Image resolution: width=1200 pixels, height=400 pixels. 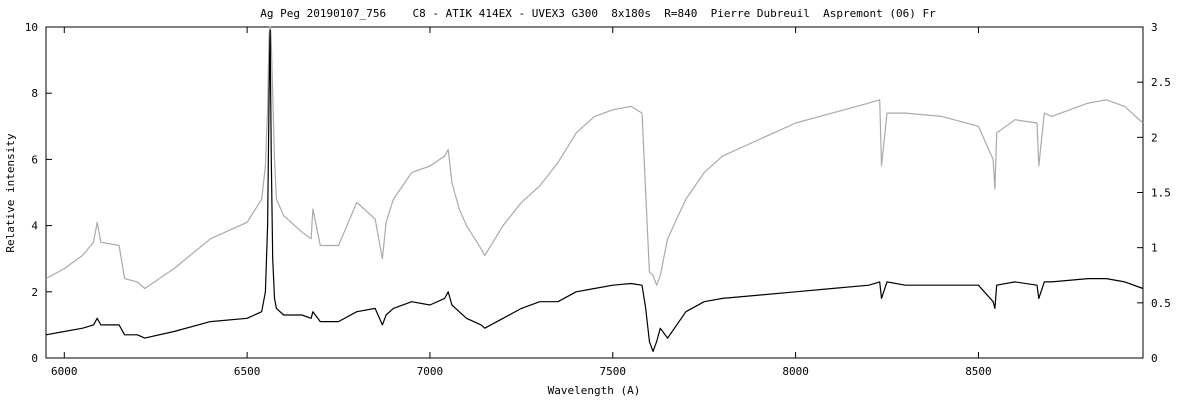 I want to click on x-tick-label-1: 6500, so click(x=247, y=371).